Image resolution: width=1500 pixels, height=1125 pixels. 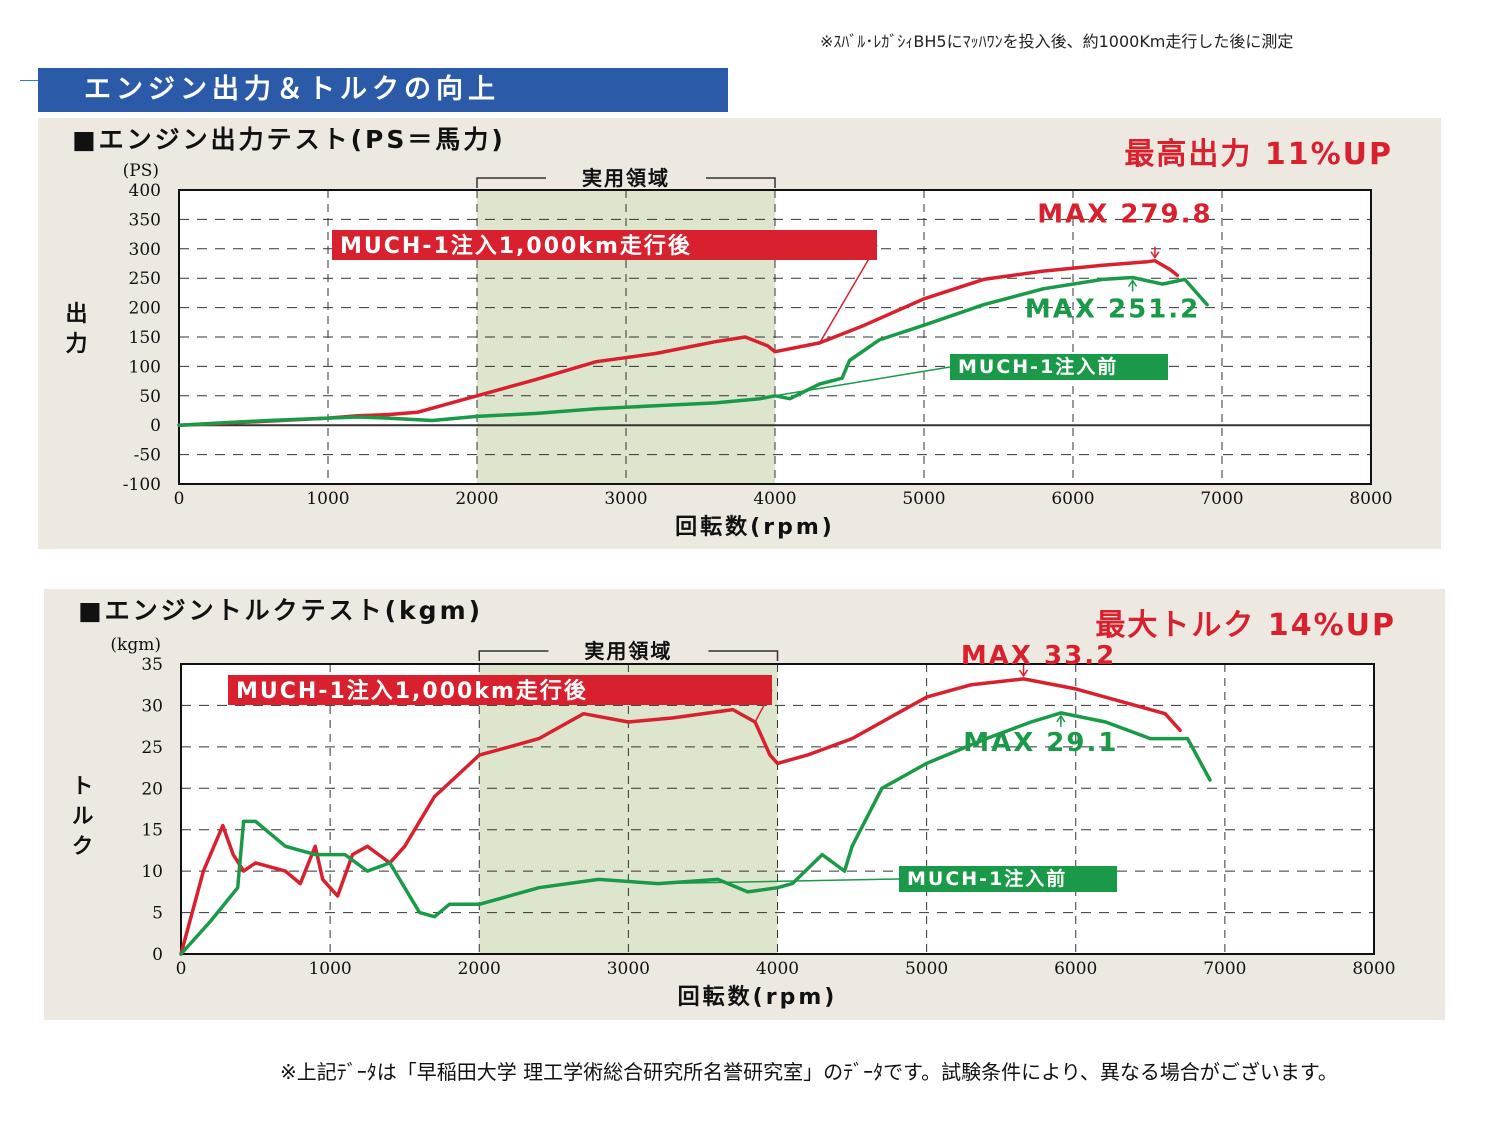 What do you see at coordinates (289, 139) in the screenshot?
I see `chart-title: ■エンジン出力テスト(PS＝馬力)` at bounding box center [289, 139].